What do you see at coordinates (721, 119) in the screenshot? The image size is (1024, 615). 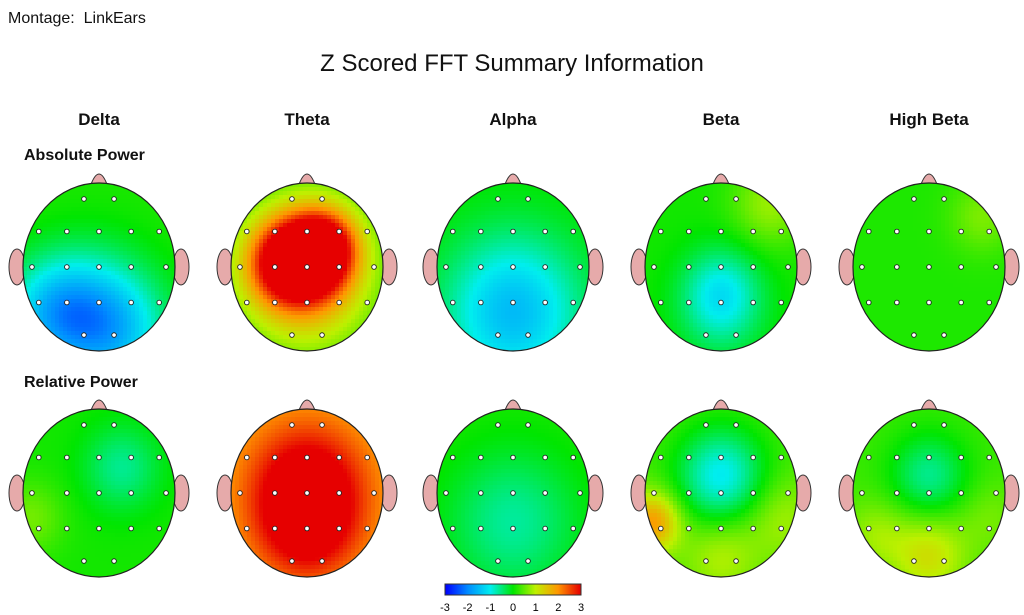 I see `band-label-beta: Beta` at bounding box center [721, 119].